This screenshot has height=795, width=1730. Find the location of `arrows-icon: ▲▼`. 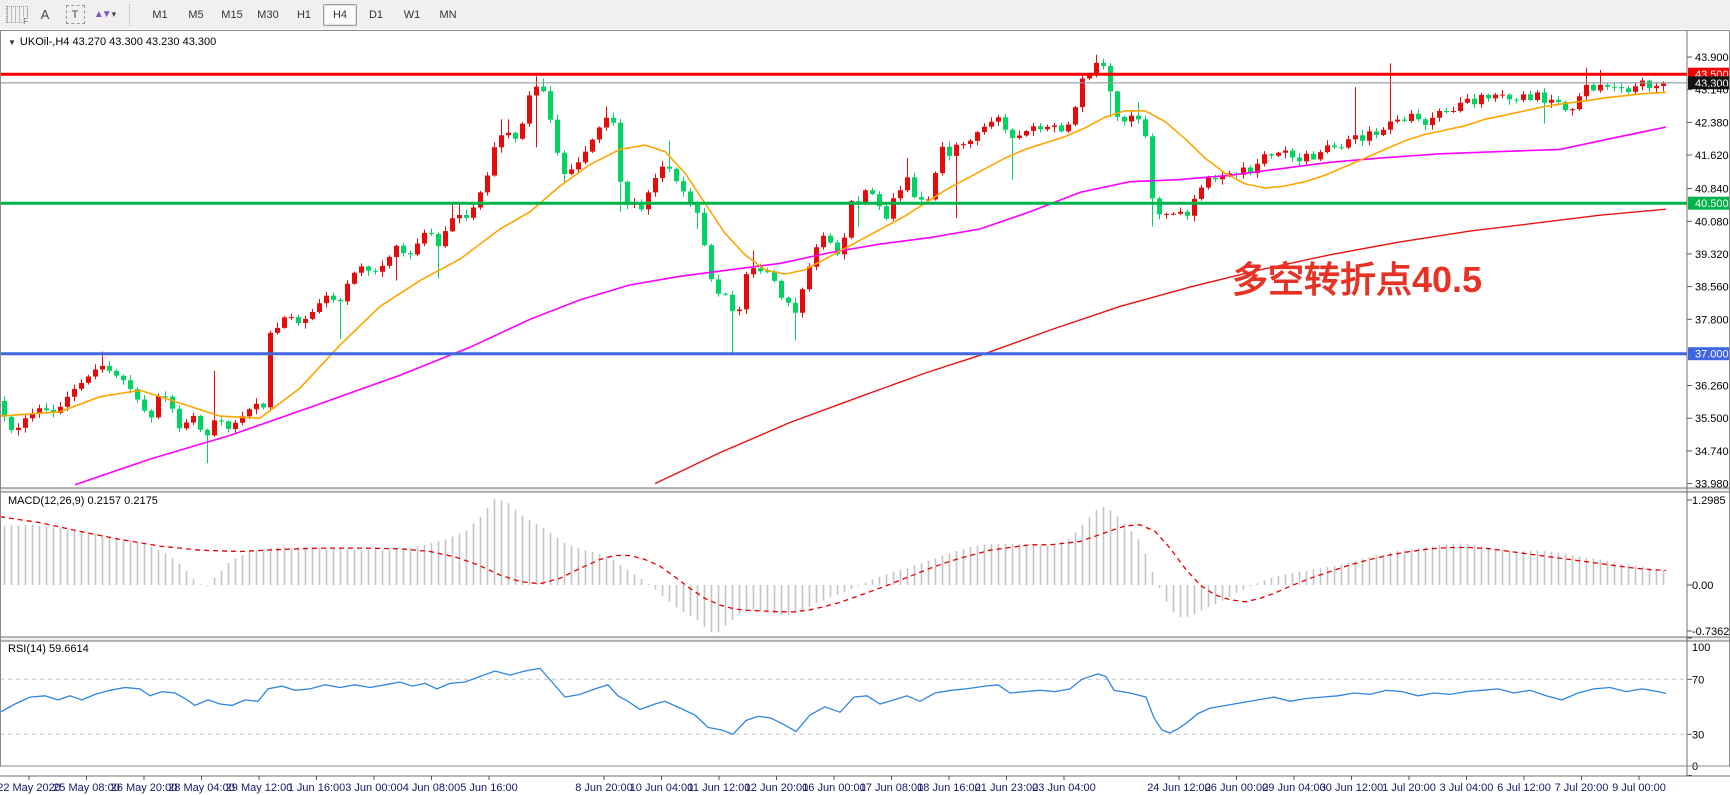

arrows-icon: ▲▼ is located at coordinates (102, 14).